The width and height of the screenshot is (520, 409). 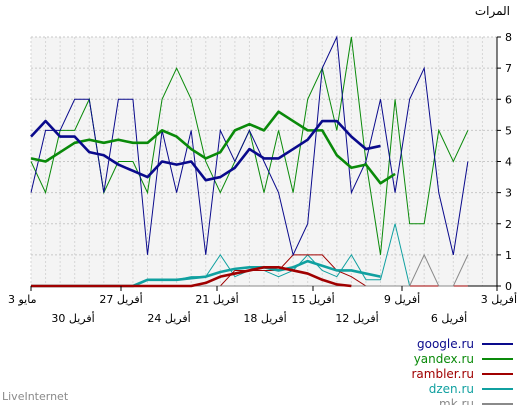 What do you see at coordinates (508, 130) in the screenshot?
I see `y-tick-label: 5` at bounding box center [508, 130].